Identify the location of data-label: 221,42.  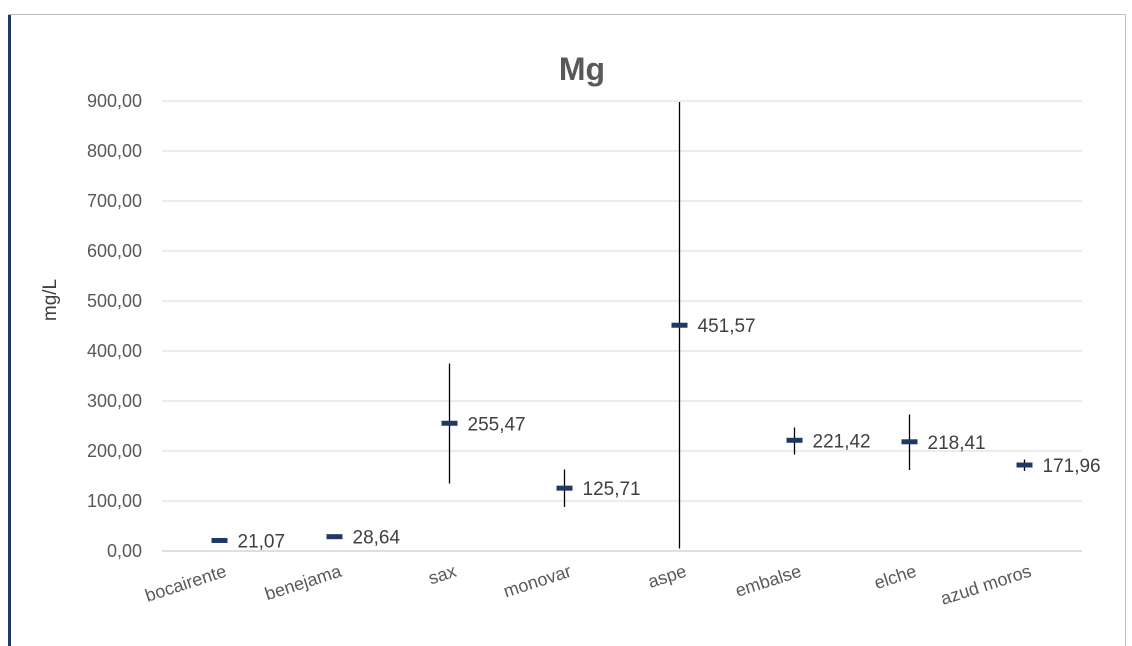
(842, 441).